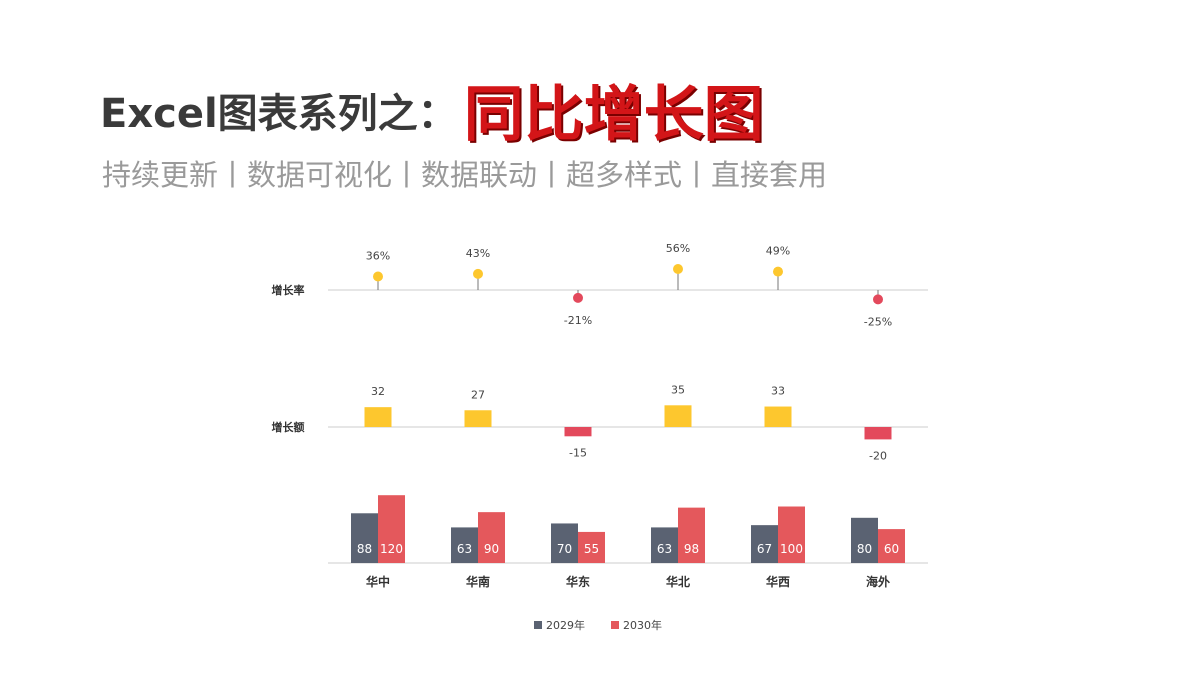 The width and height of the screenshot is (1200, 675). I want to click on comparison-bar-data-label: 120, so click(391, 549).